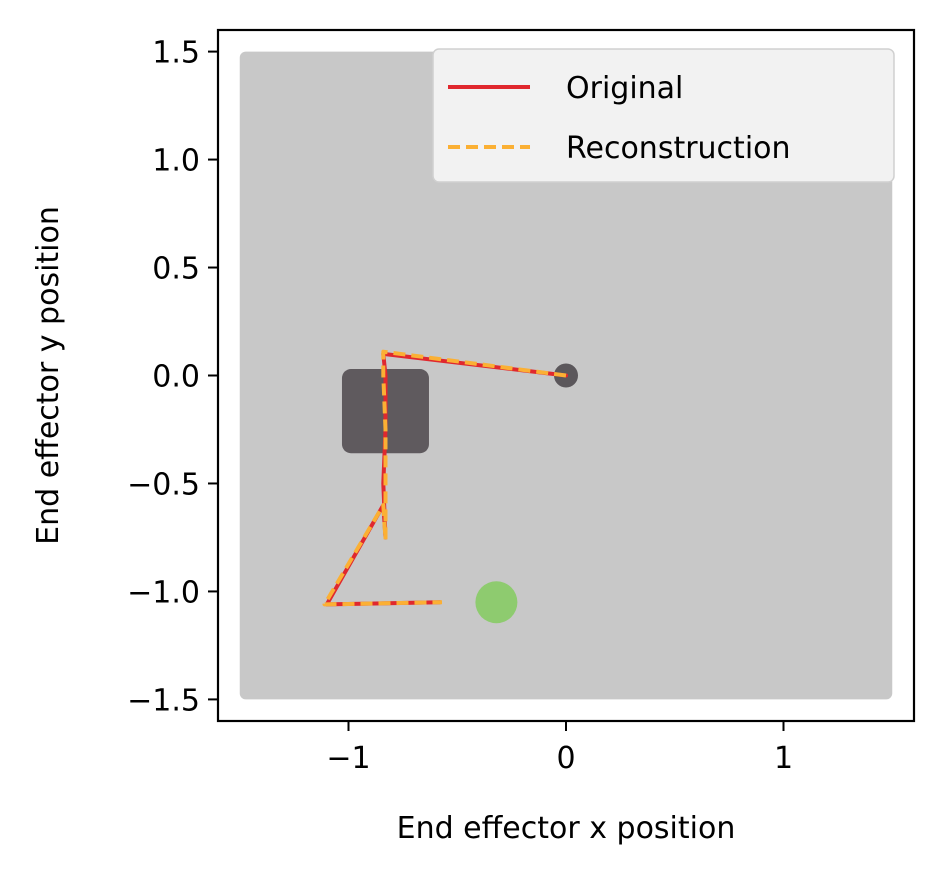 This screenshot has height=878, width=944. I want to click on goal-marker, so click(496, 602).